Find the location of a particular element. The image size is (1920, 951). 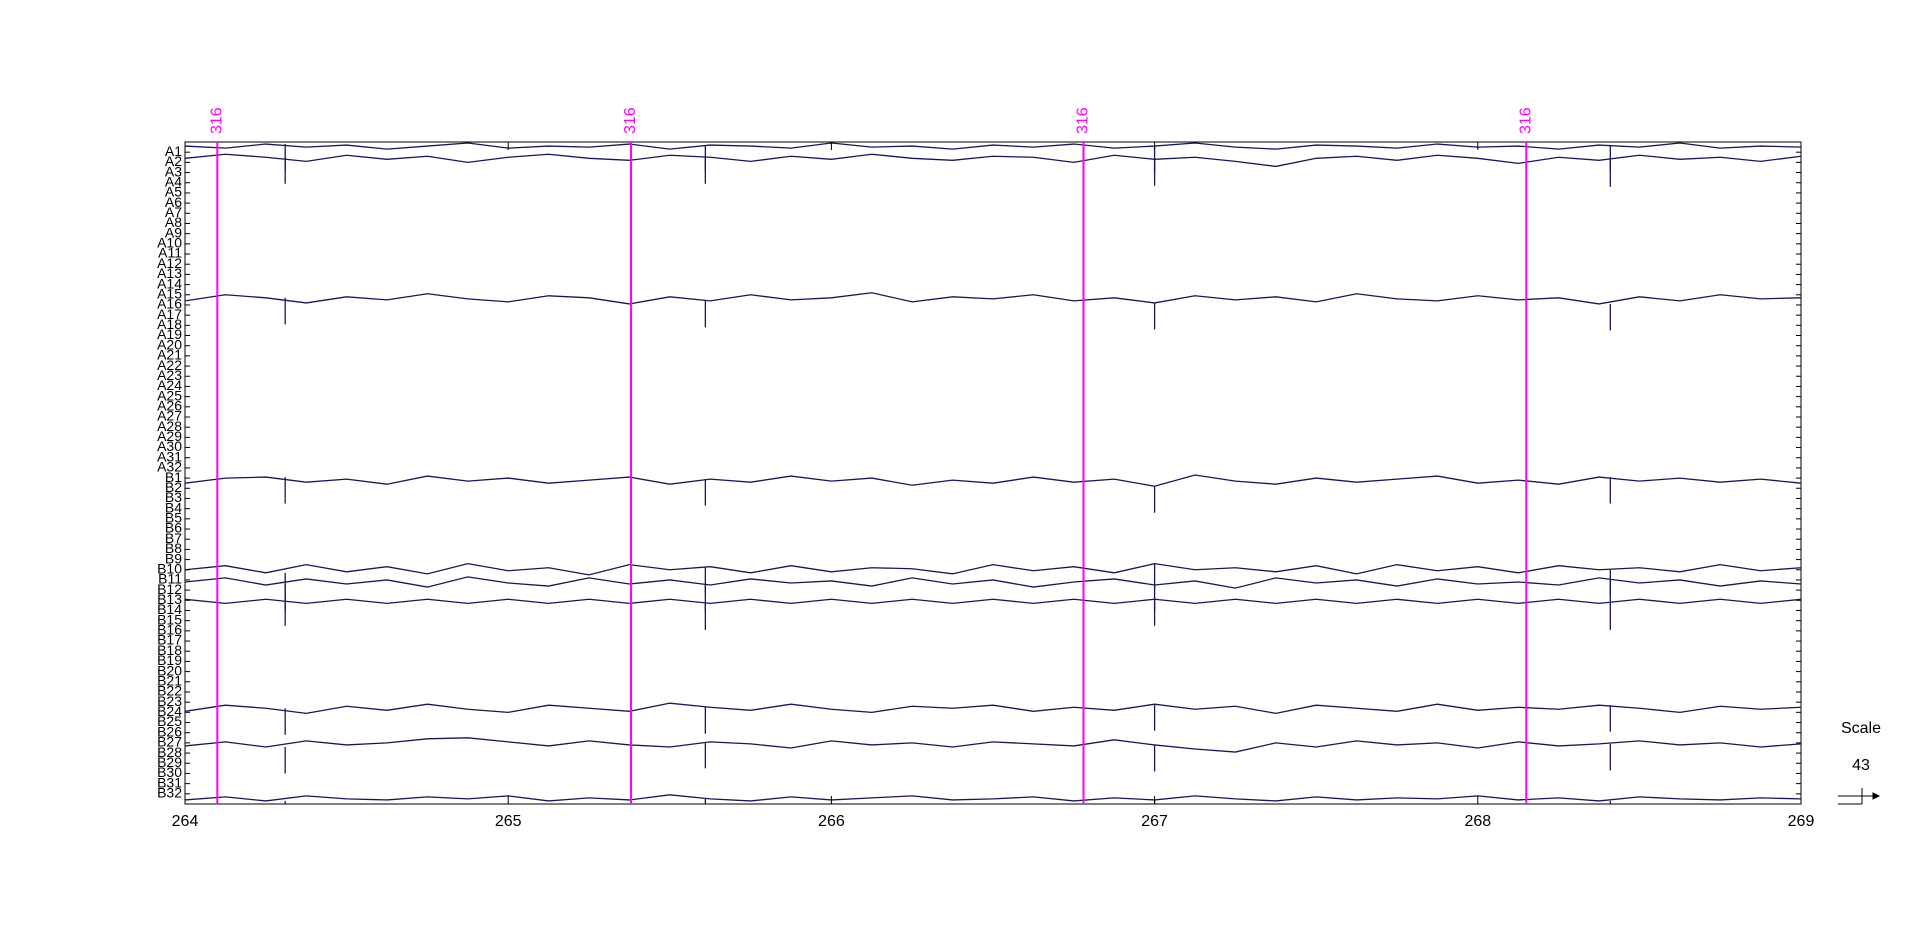

channel-label: A5 is located at coordinates (173, 192).